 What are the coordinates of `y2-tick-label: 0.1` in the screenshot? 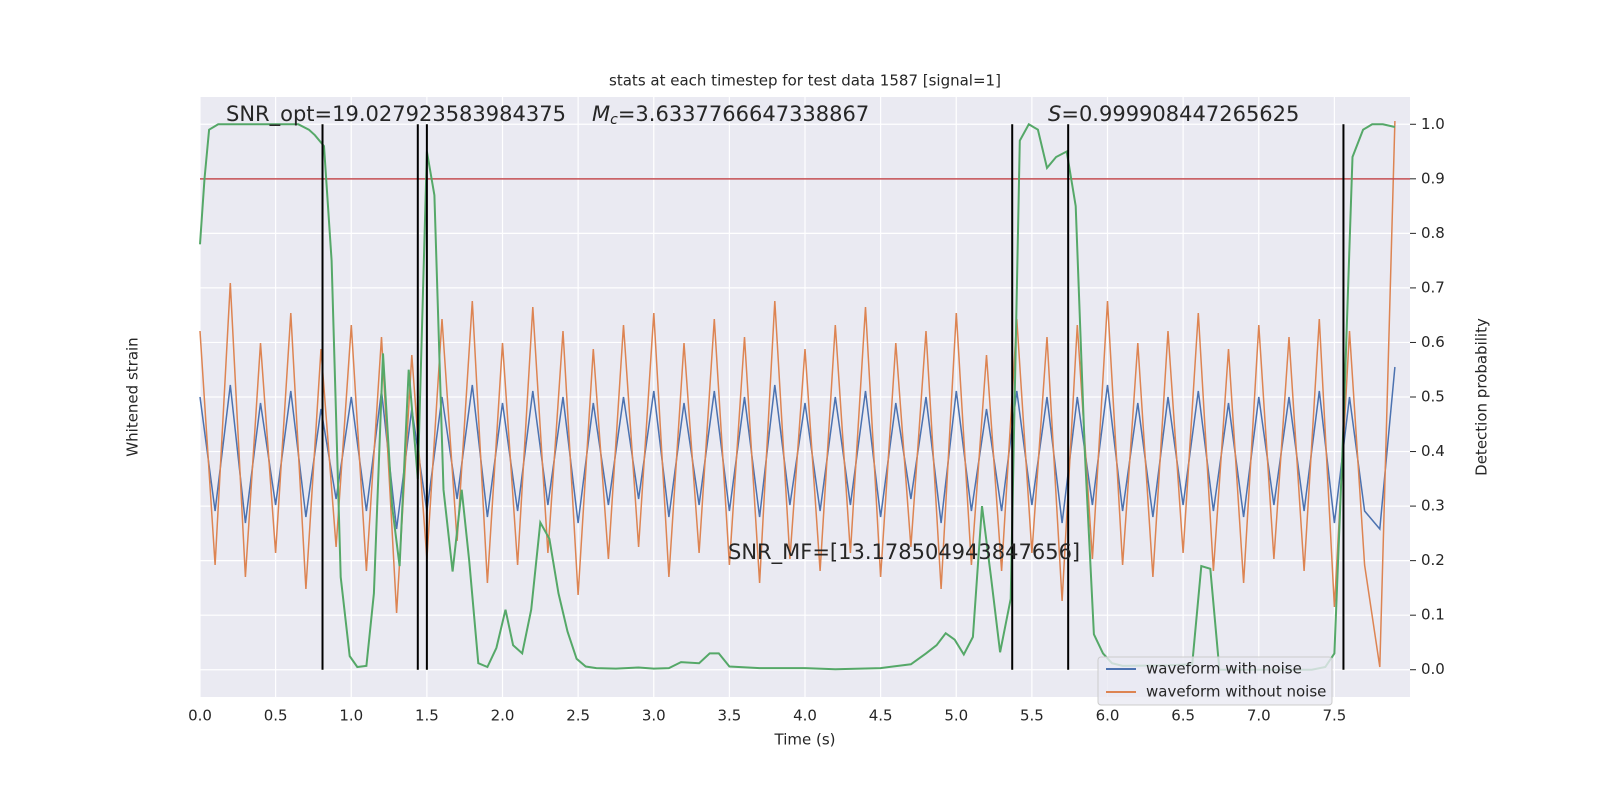 It's located at (1433, 615).